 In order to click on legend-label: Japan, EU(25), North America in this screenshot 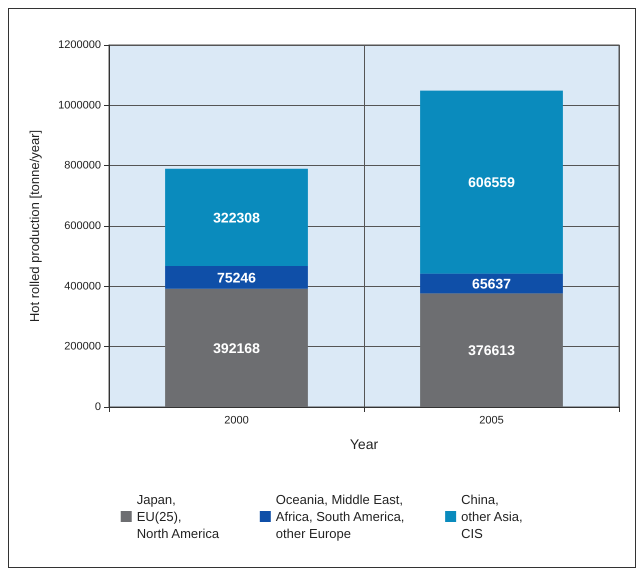, I will do `click(178, 516)`.